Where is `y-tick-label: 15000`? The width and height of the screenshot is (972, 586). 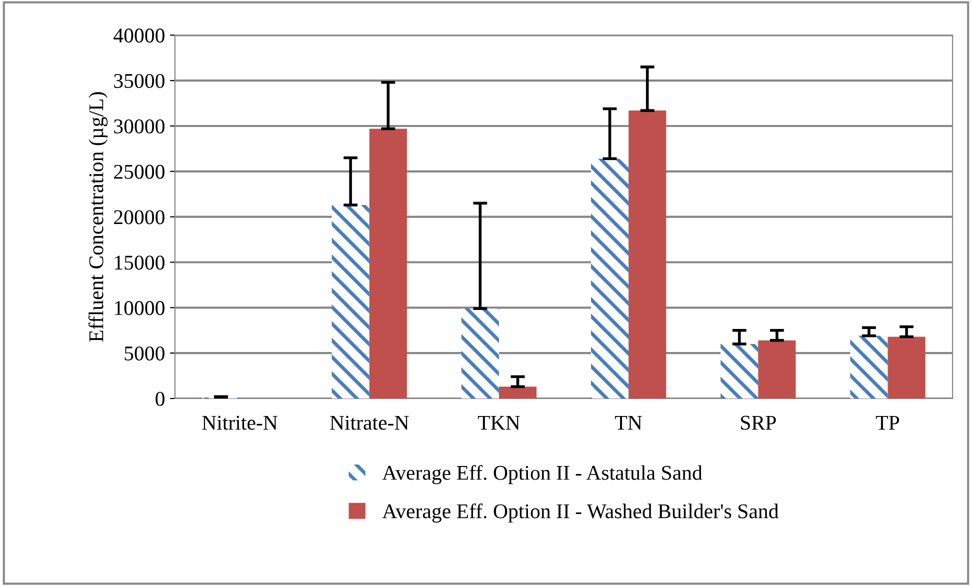 y-tick-label: 15000 is located at coordinates (139, 263).